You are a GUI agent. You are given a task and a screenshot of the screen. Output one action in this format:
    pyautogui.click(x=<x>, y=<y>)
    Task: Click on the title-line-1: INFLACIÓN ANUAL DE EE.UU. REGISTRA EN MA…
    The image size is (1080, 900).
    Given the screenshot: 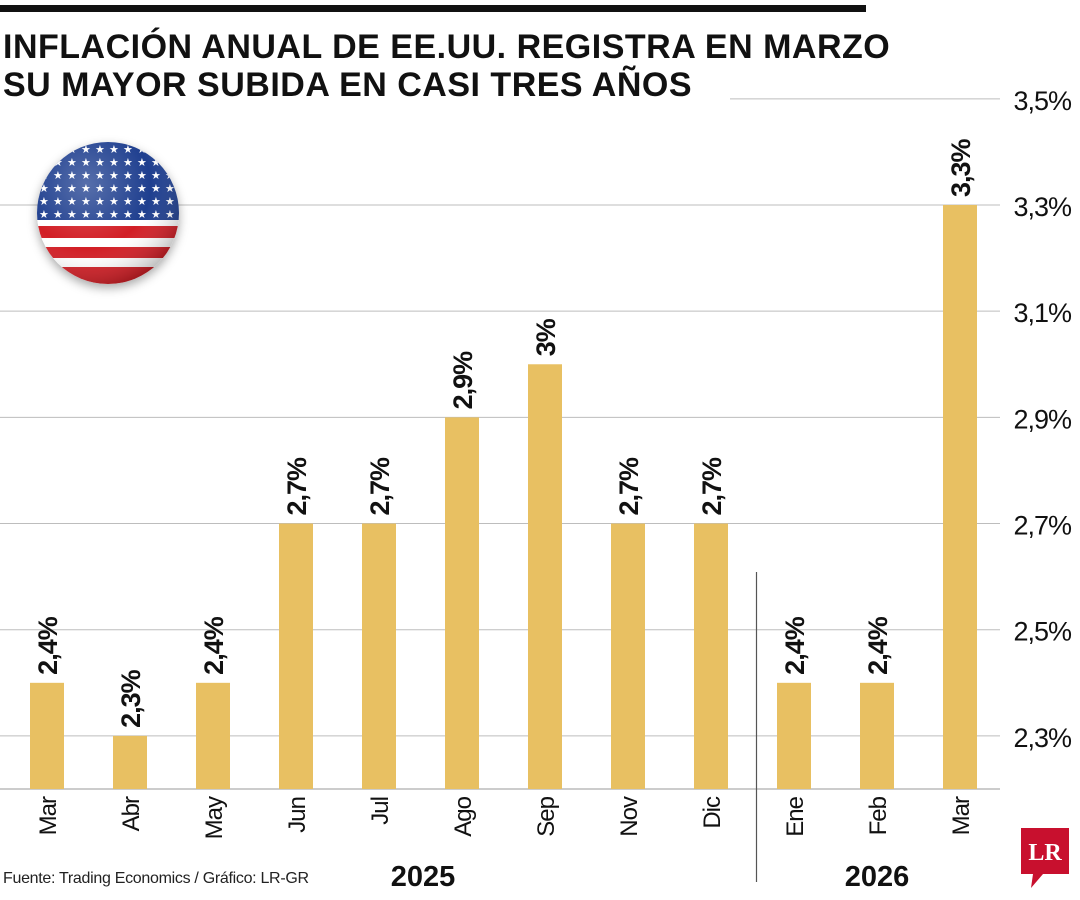 What is the action you would take?
    pyautogui.click(x=447, y=47)
    